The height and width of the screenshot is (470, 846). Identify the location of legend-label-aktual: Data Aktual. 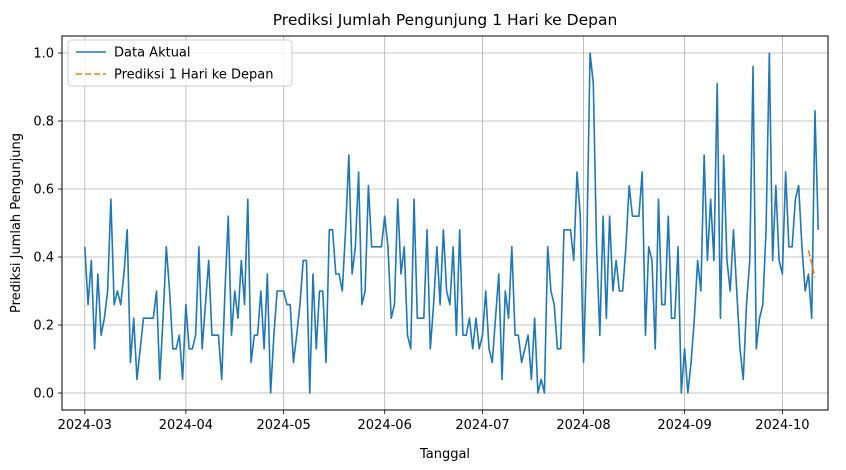
(152, 53).